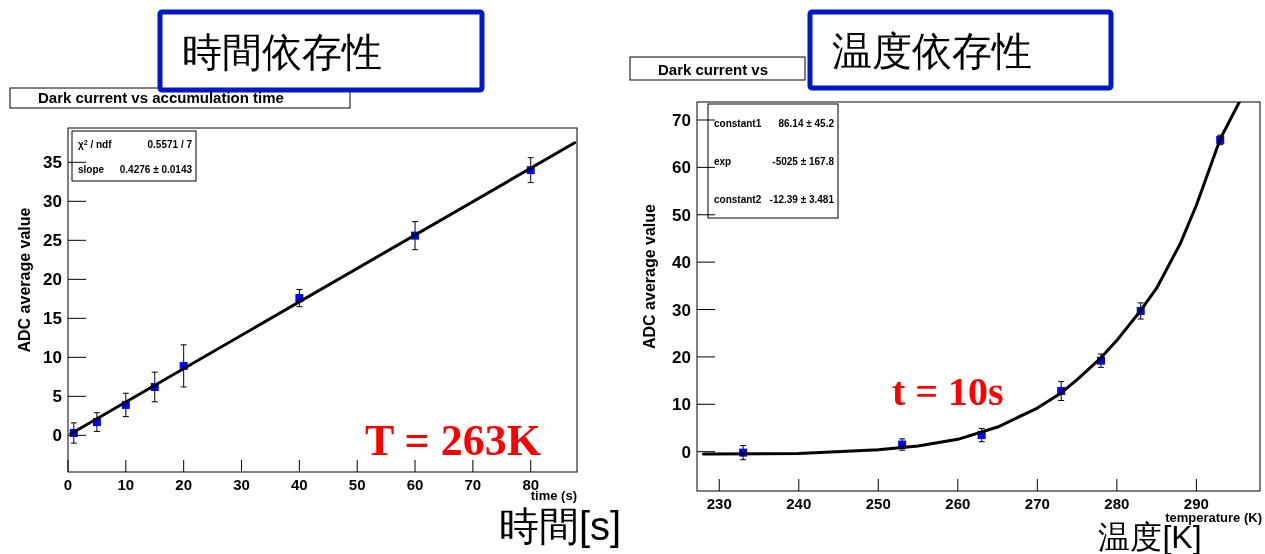  I want to click on x-tick-label: 60, so click(415, 484).